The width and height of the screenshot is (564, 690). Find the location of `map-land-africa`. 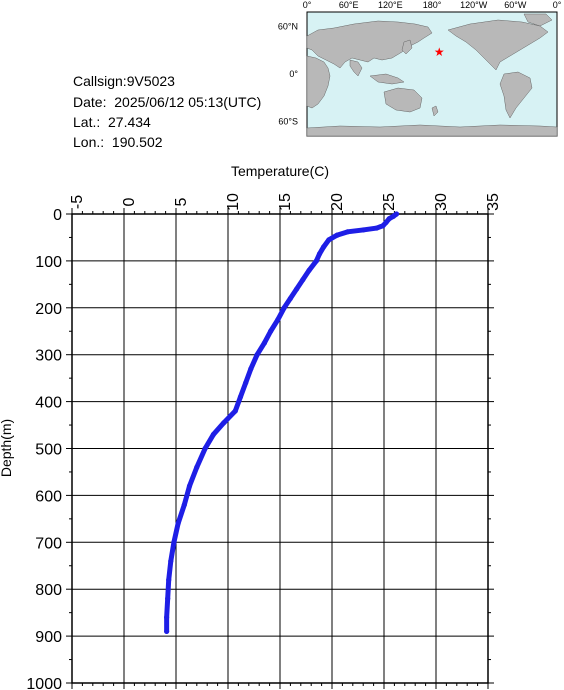

map-land-africa is located at coordinates (318, 82).